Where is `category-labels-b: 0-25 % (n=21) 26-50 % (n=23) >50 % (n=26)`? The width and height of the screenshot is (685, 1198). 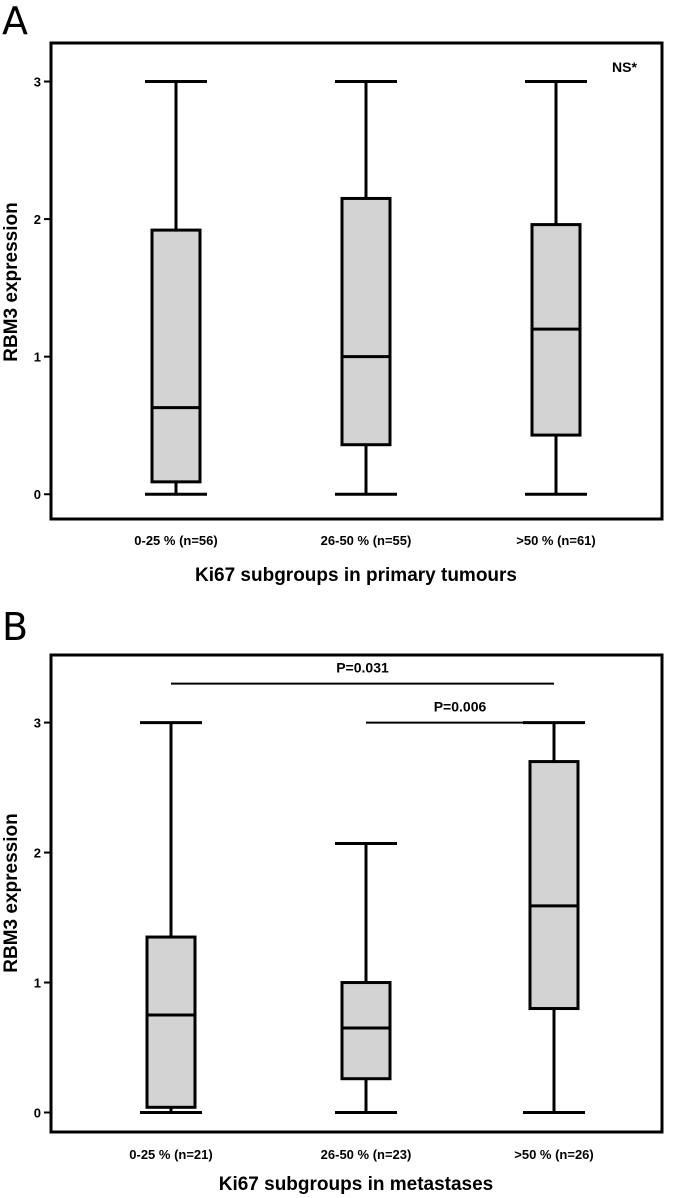
category-labels-b: 0-25 % (n=21) 26-50 % (n=23) >50 % (n=26) is located at coordinates (361, 1154).